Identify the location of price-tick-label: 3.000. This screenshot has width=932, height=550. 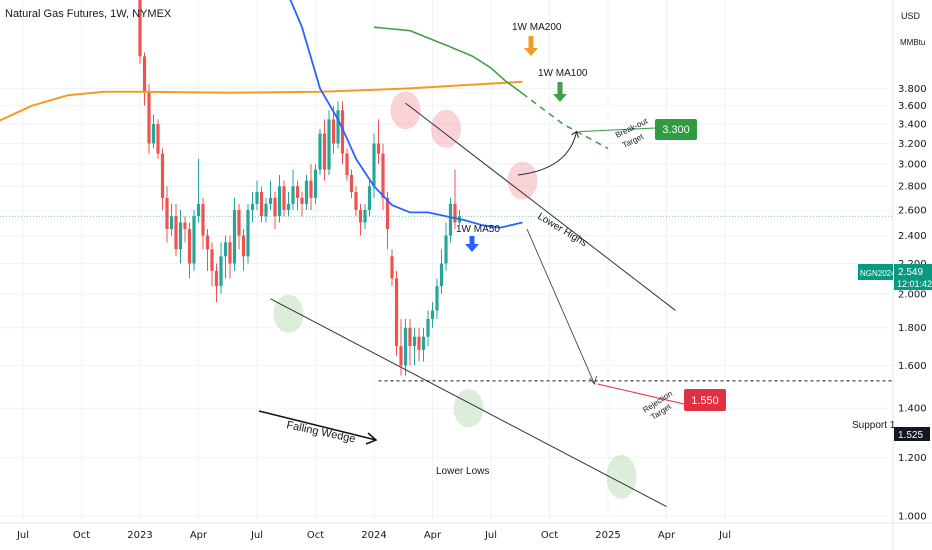
(912, 165).